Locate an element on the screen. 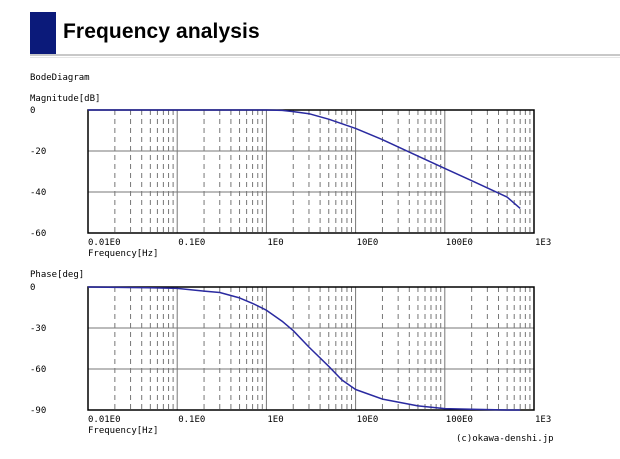  copyright-text: (c)okawa-denshi.jp is located at coordinates (505, 439).